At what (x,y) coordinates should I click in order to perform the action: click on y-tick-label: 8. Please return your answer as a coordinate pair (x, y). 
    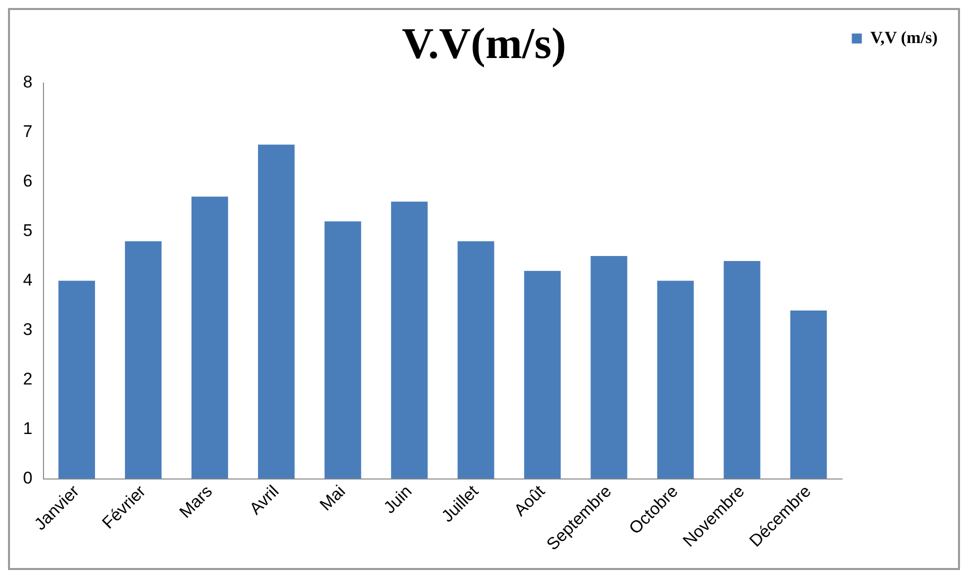
    Looking at the image, I should click on (27, 82).